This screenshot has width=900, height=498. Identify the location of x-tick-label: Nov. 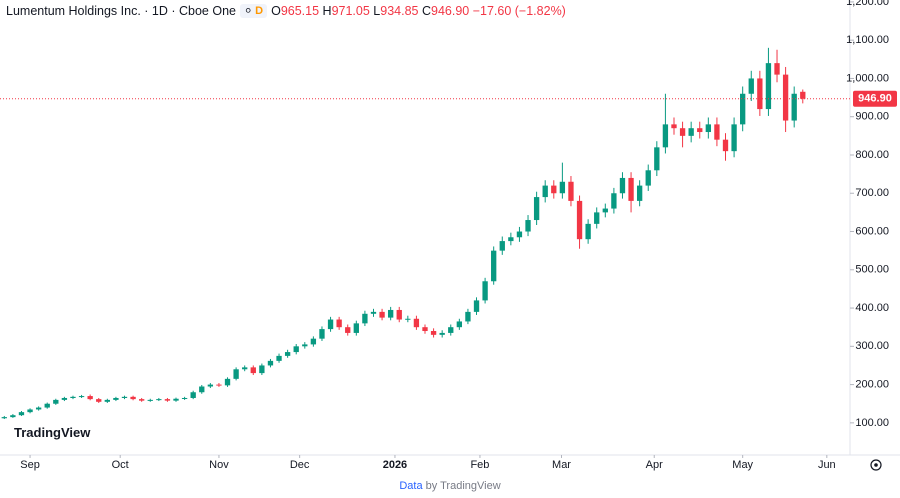
(219, 465).